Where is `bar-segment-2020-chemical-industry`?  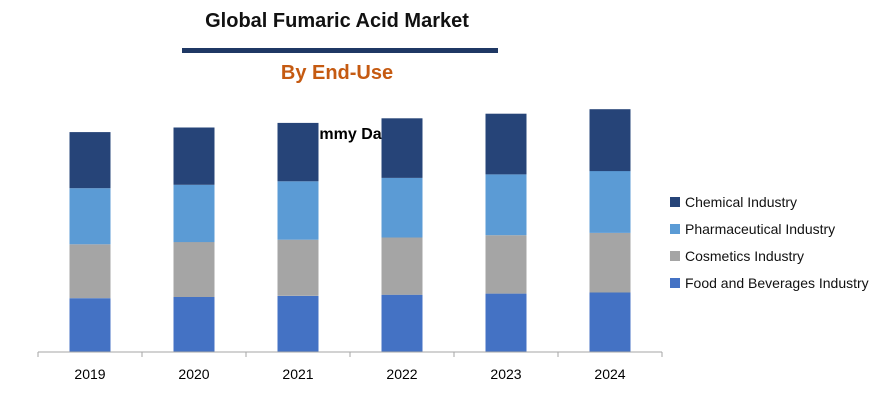
bar-segment-2020-chemical-industry is located at coordinates (194, 156).